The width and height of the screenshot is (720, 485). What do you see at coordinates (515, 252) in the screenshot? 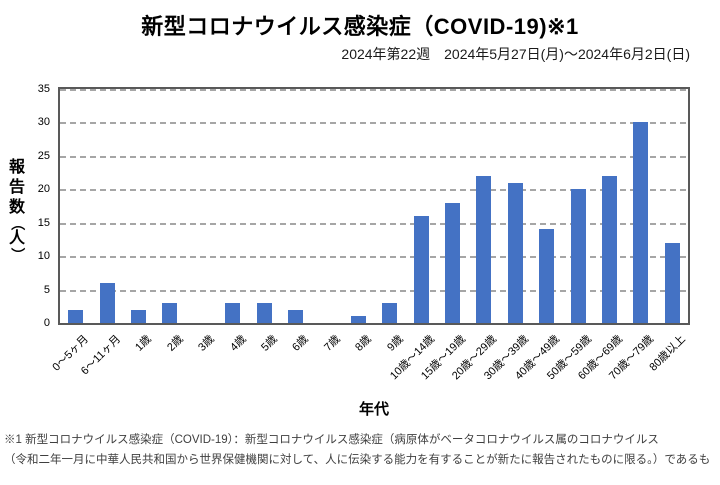
I see `bar-30歳～39歳` at bounding box center [515, 252].